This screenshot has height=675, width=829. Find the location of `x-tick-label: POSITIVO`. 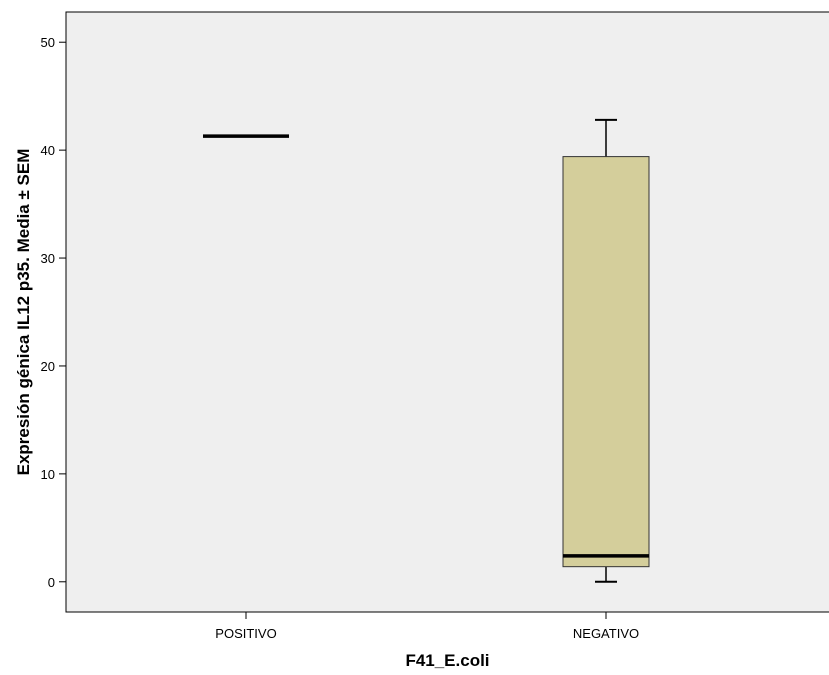

x-tick-label: POSITIVO is located at coordinates (245, 633).